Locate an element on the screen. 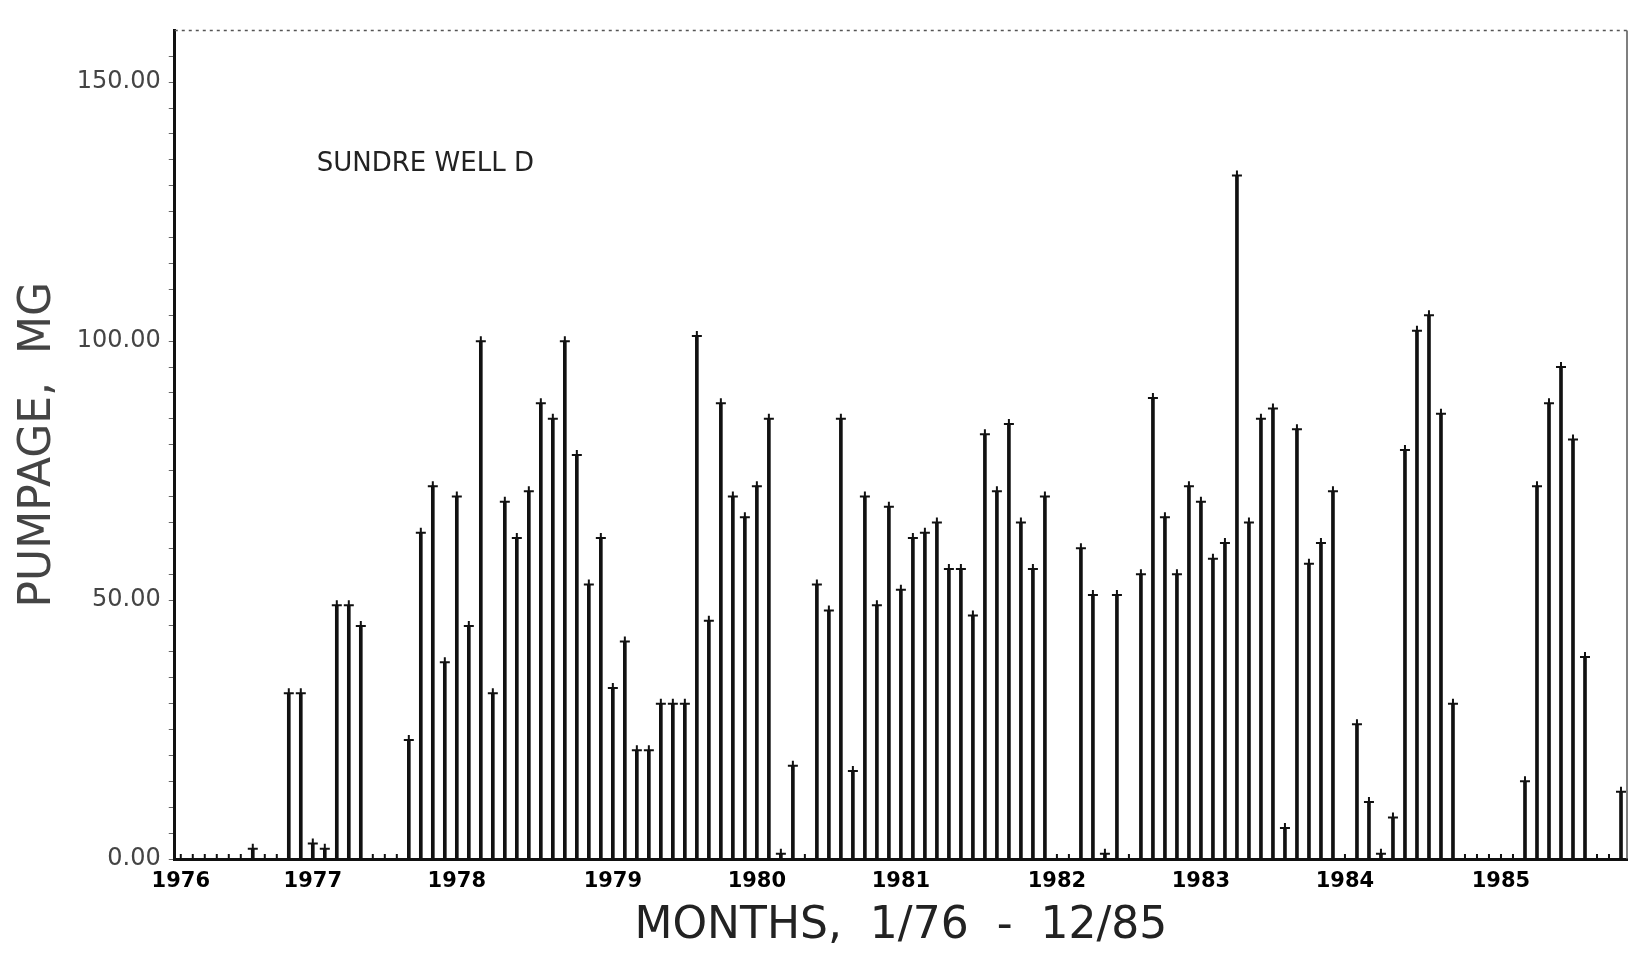  x-tick-label: 1978 is located at coordinates (457, 880).